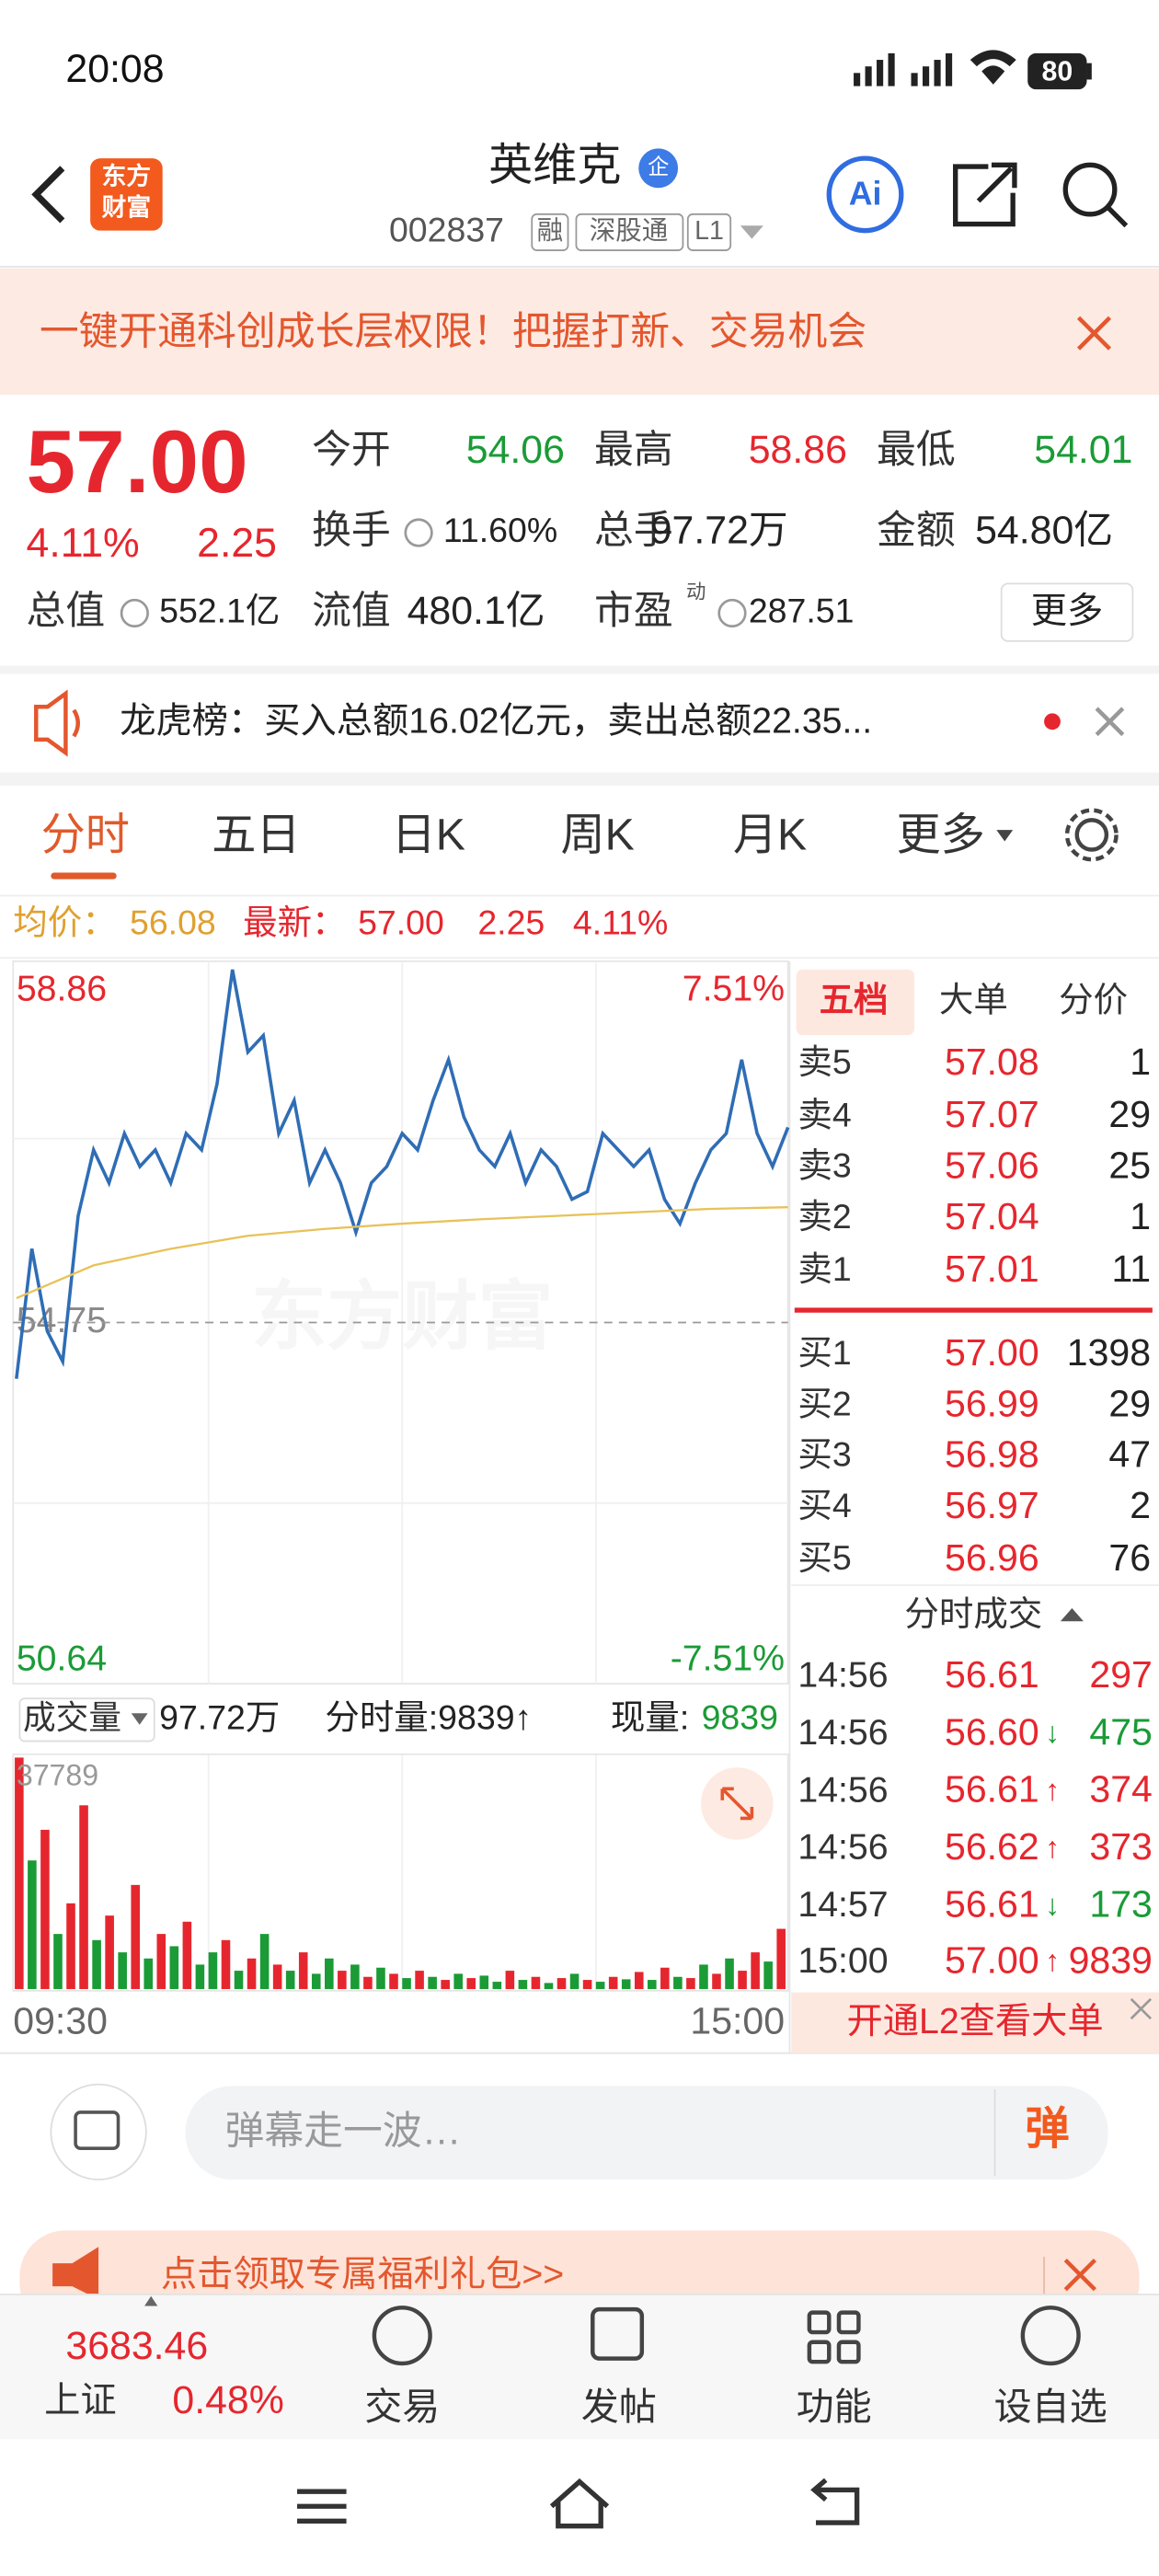  I want to click on home-key, so click(579, 2503).